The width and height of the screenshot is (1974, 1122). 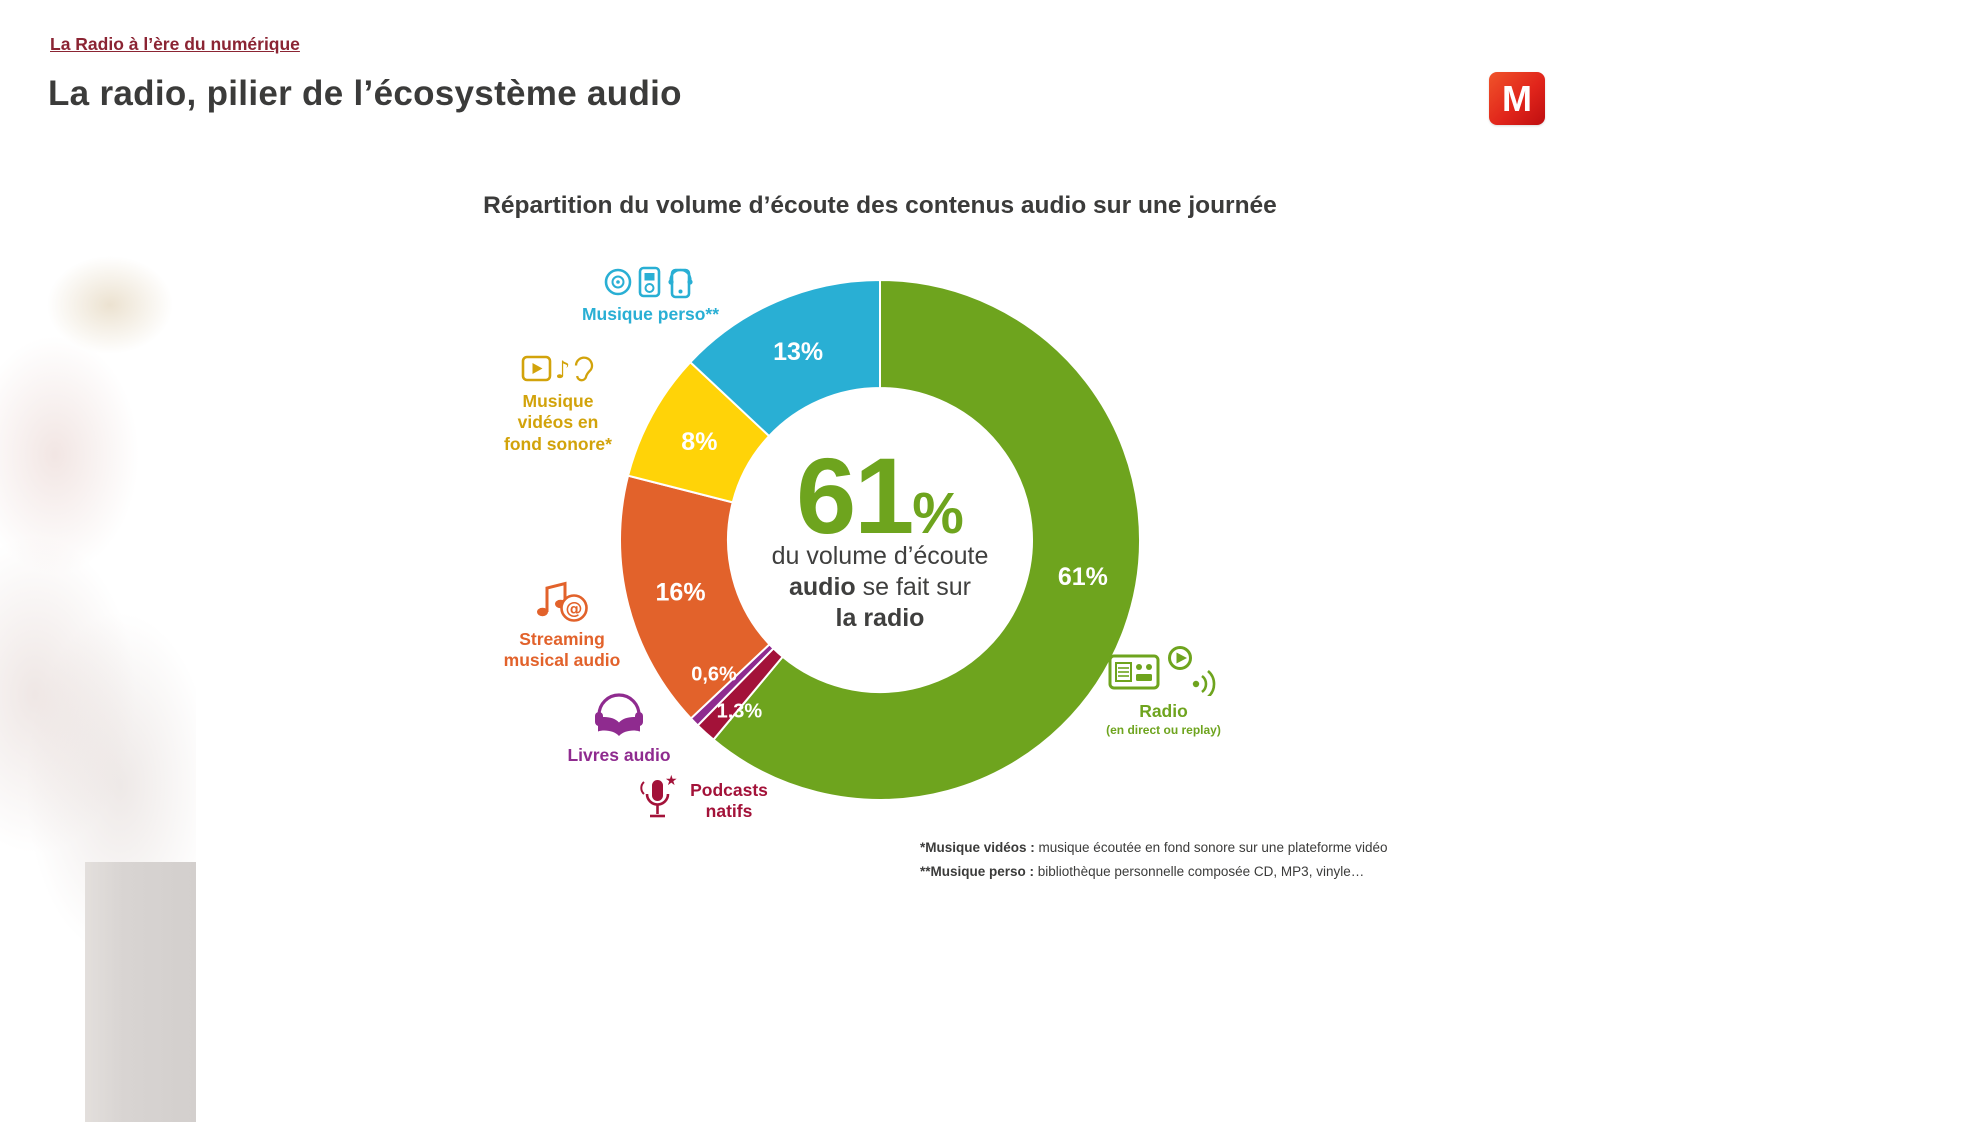 I want to click on radio-device-icon, so click(x=1163, y=670).